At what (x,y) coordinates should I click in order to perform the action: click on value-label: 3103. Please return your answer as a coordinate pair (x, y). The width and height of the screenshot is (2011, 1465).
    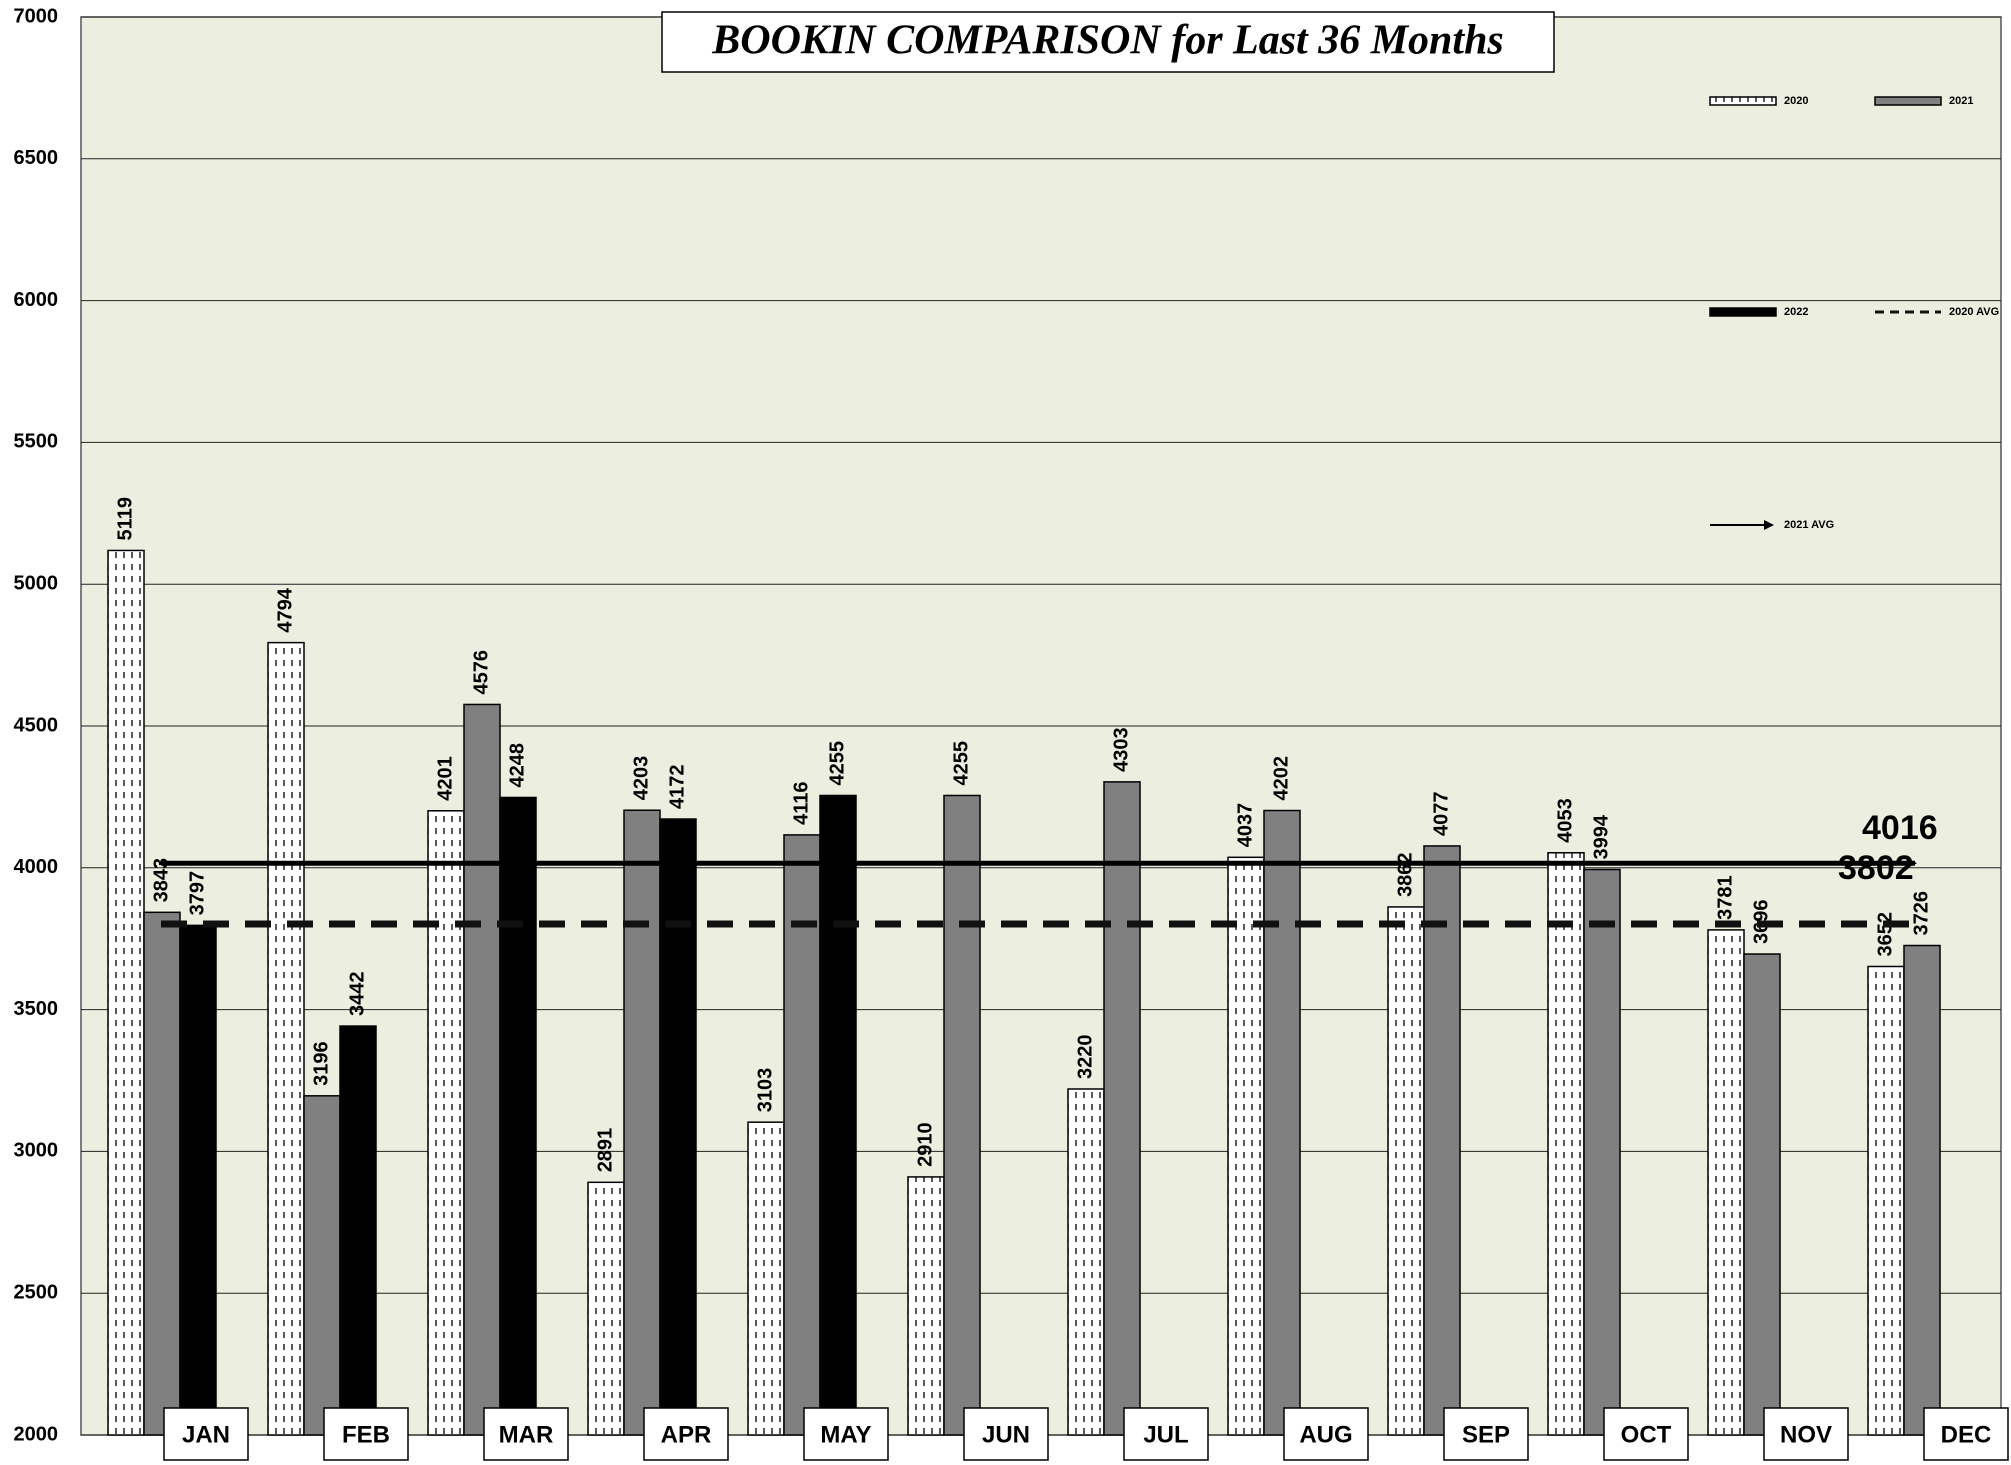
    Looking at the image, I should click on (765, 1090).